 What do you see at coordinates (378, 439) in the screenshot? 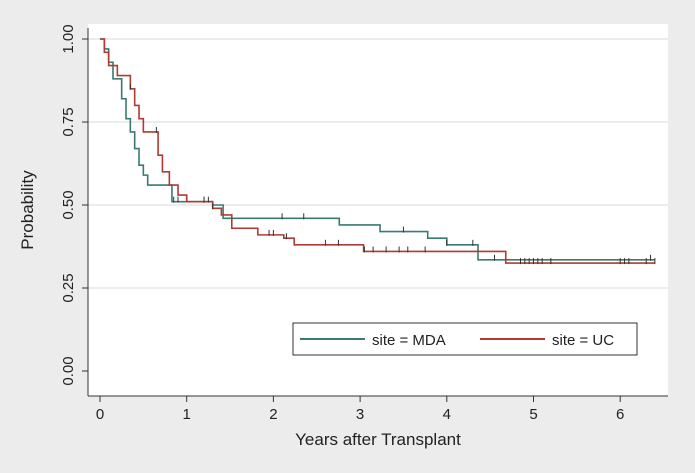
I see `x-axis-label: Years after Transplant` at bounding box center [378, 439].